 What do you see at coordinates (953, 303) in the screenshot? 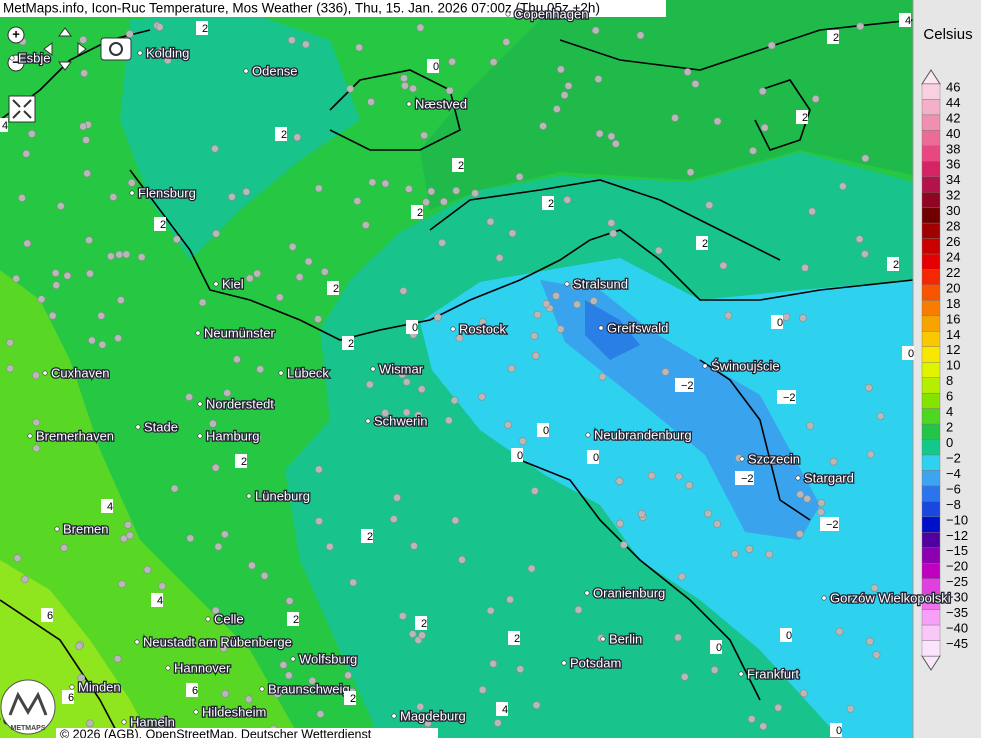
I see `legend-label: 18` at bounding box center [953, 303].